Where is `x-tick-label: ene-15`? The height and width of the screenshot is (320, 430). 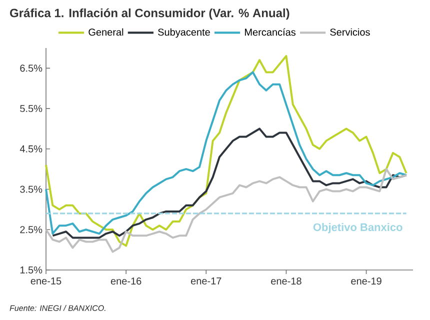
x-tick-label: ene-15 is located at coordinates (46, 281).